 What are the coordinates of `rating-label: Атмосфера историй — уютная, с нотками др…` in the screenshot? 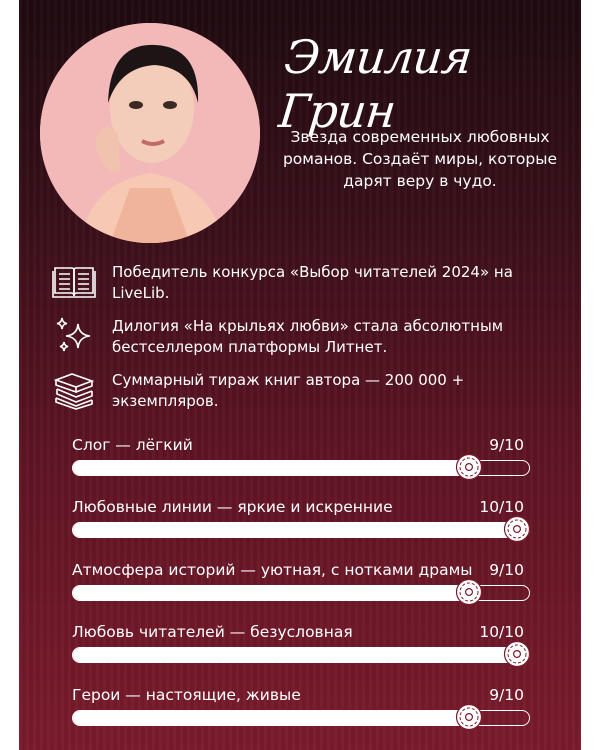 It's located at (272, 570).